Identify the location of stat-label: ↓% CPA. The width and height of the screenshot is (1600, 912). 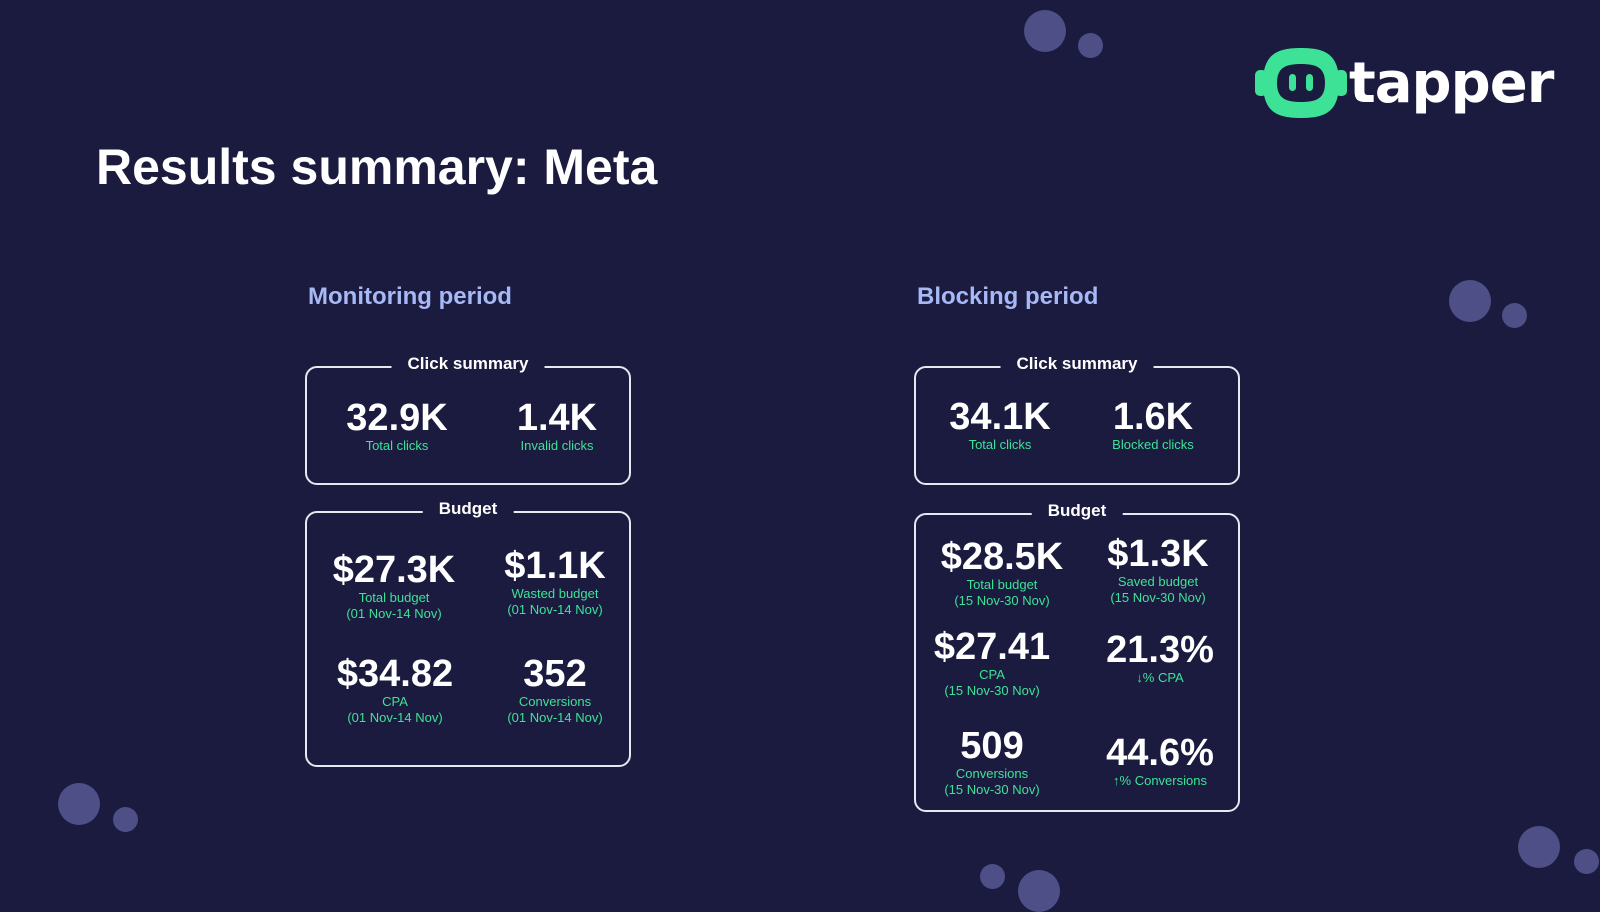
(1160, 677).